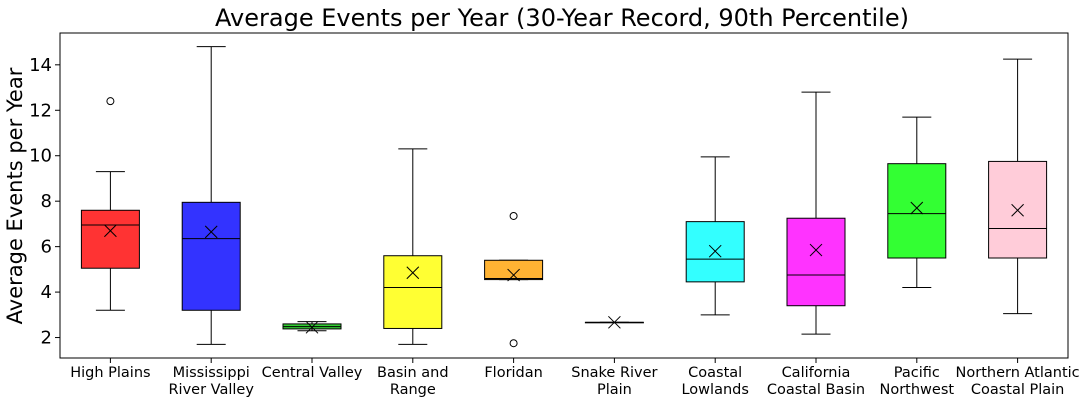 The width and height of the screenshot is (1083, 402). What do you see at coordinates (1018, 373) in the screenshot?
I see `x-tick-label: Northern Atlantic` at bounding box center [1018, 373].